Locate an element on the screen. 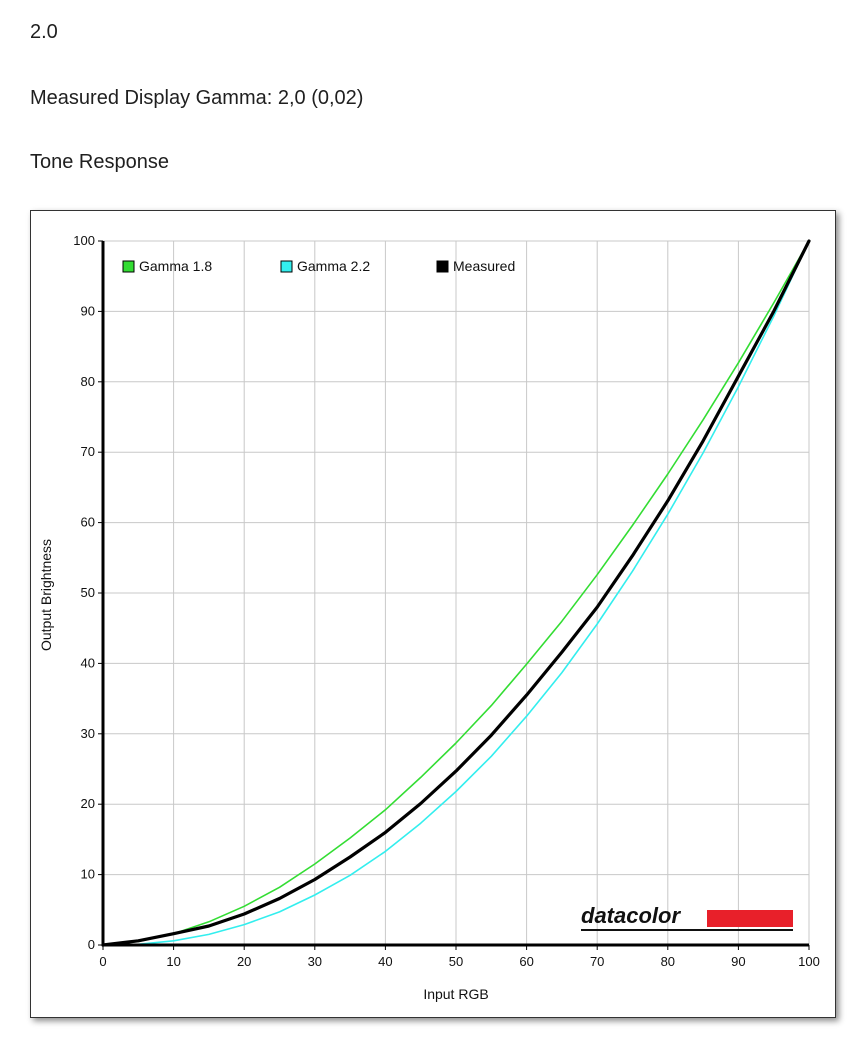 Image resolution: width=868 pixels, height=1050 pixels. datacolor-logo-red-bar is located at coordinates (750, 918).